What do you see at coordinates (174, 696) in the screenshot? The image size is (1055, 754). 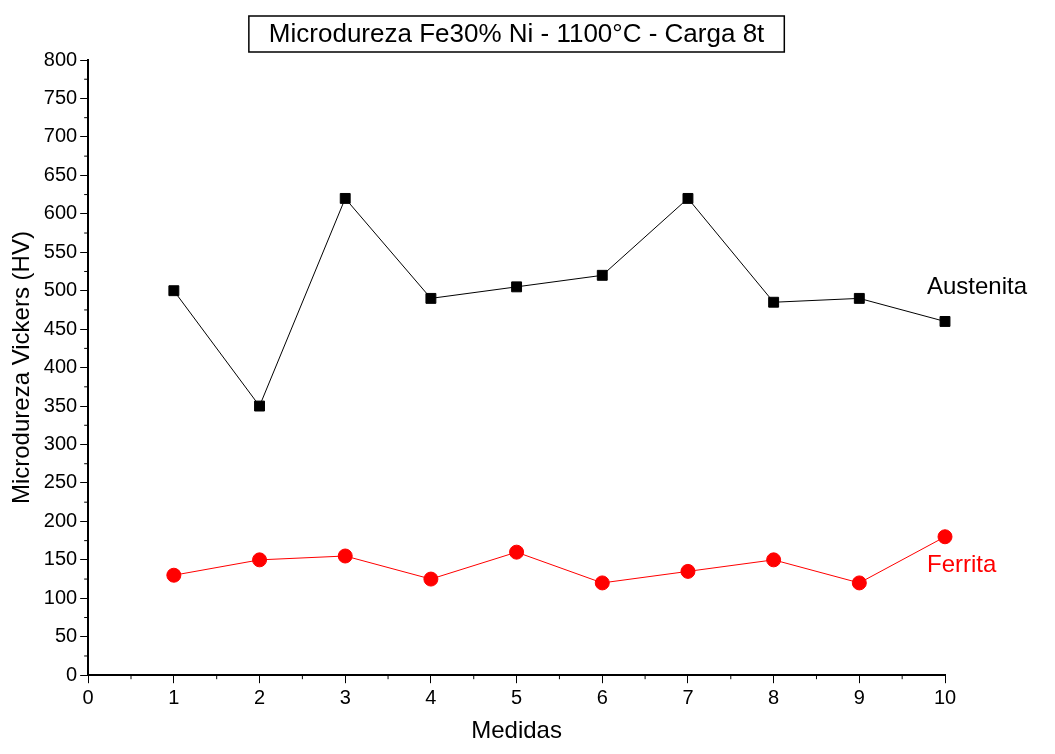 I see `x-tick-label: 1` at bounding box center [174, 696].